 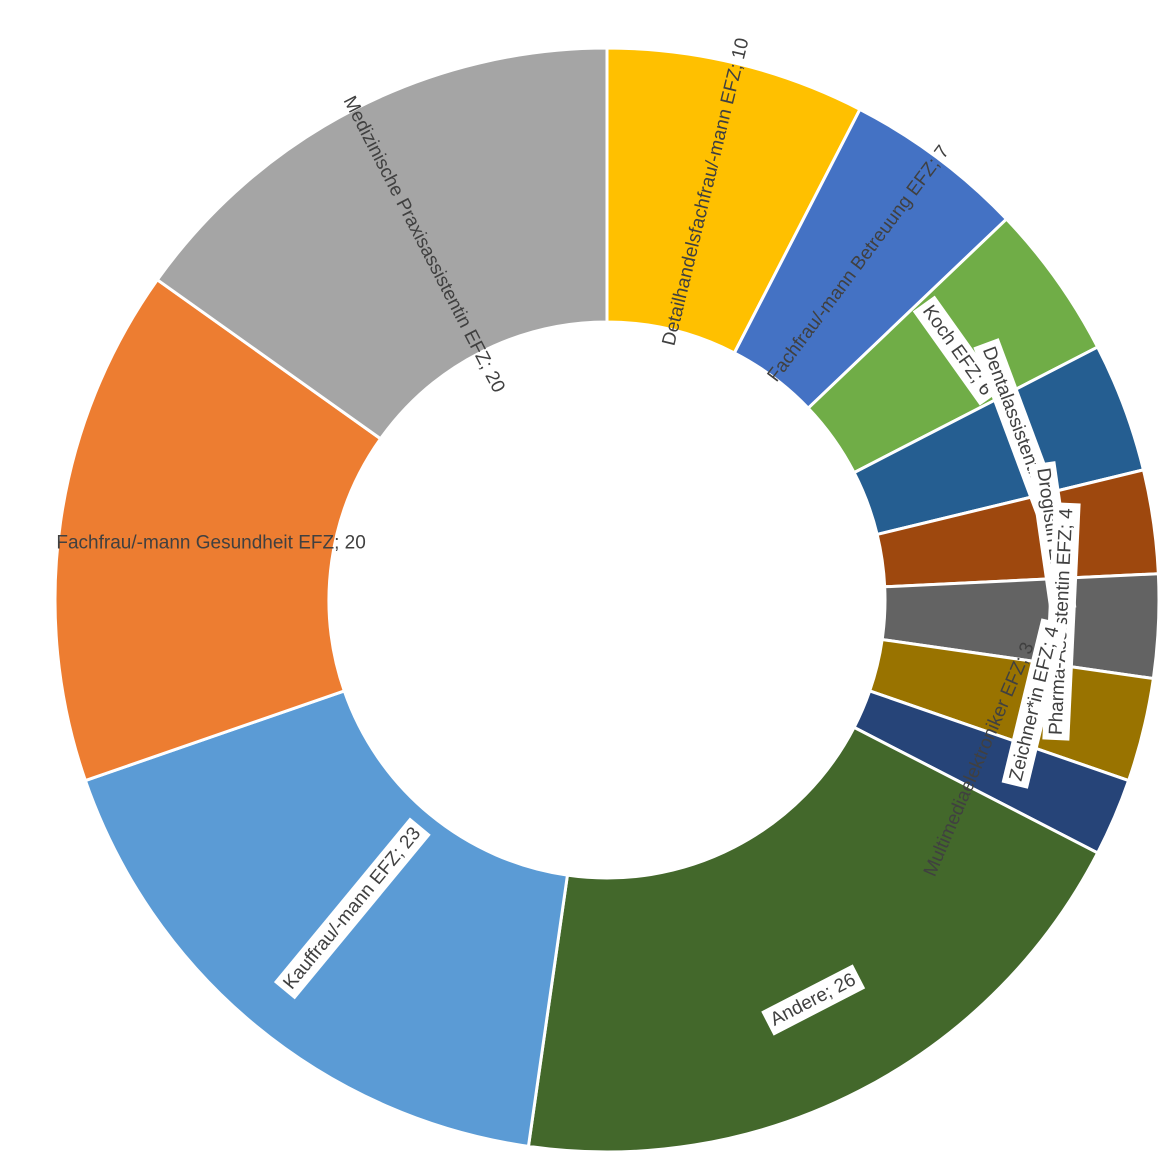 I want to click on data-label: Fachfrau/-mann Gesundheit EFZ; 20, so click(x=210, y=543).